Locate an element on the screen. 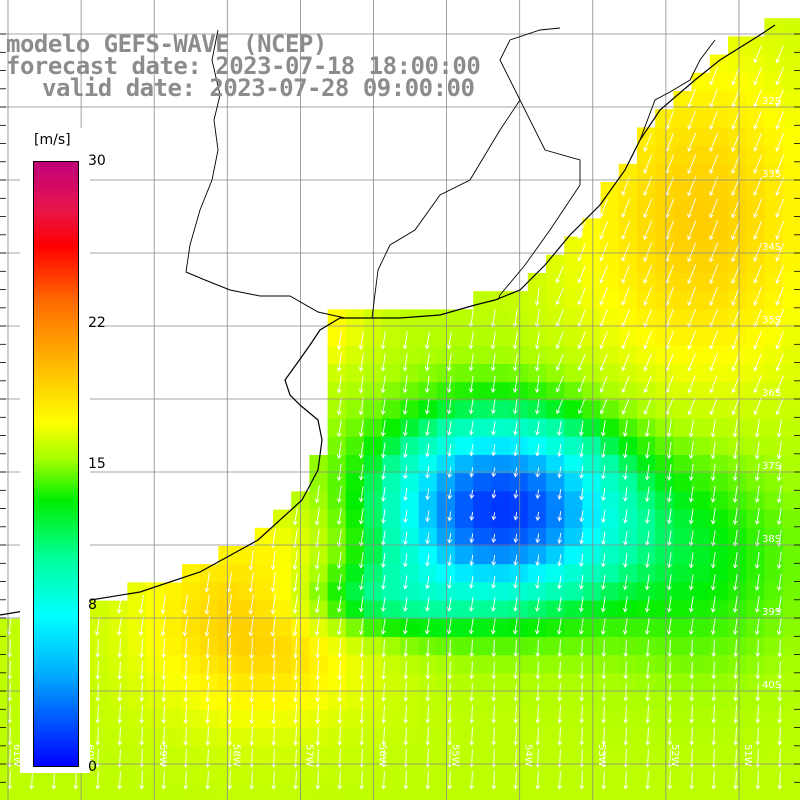  lat-label: 37S is located at coordinates (771, 466).